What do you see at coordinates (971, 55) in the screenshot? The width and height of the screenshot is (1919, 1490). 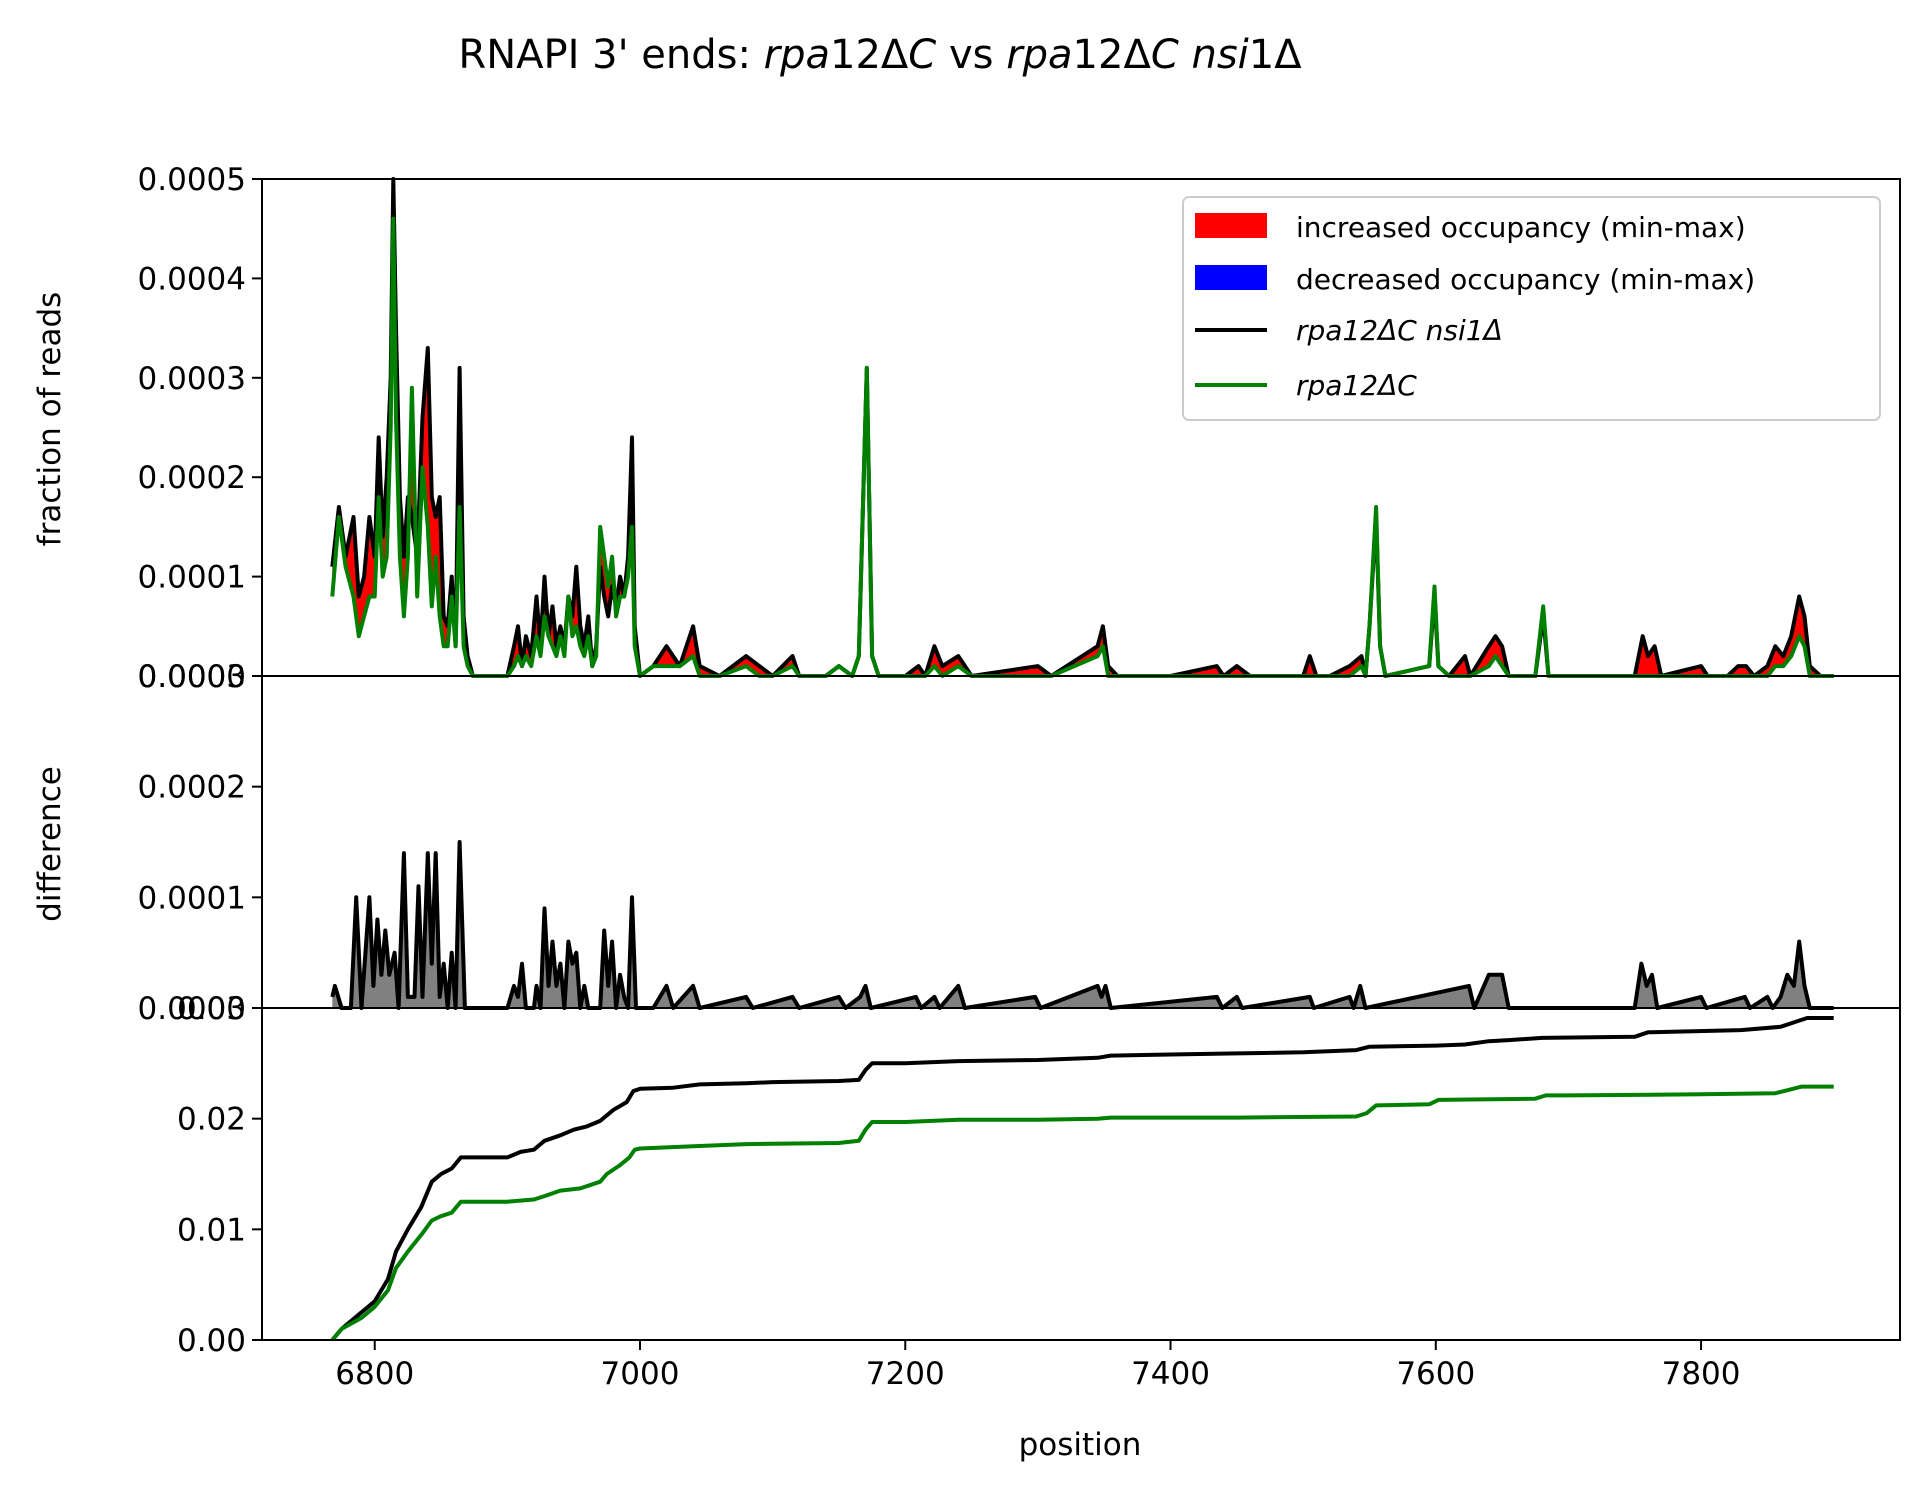 I see `title-vs: vs` at bounding box center [971, 55].